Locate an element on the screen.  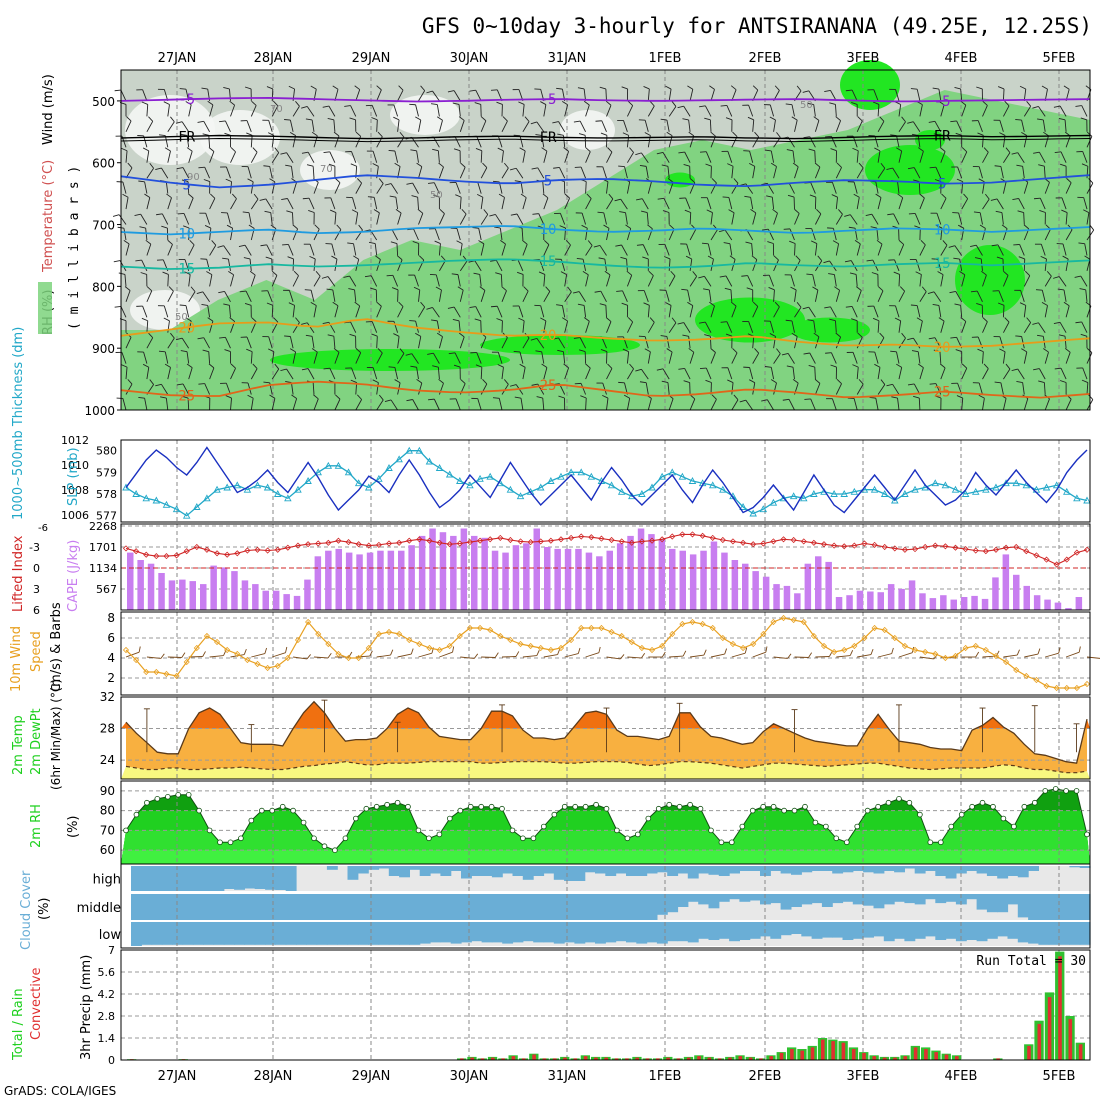
precip-conv-bar is located at coordinates (637, 1058).